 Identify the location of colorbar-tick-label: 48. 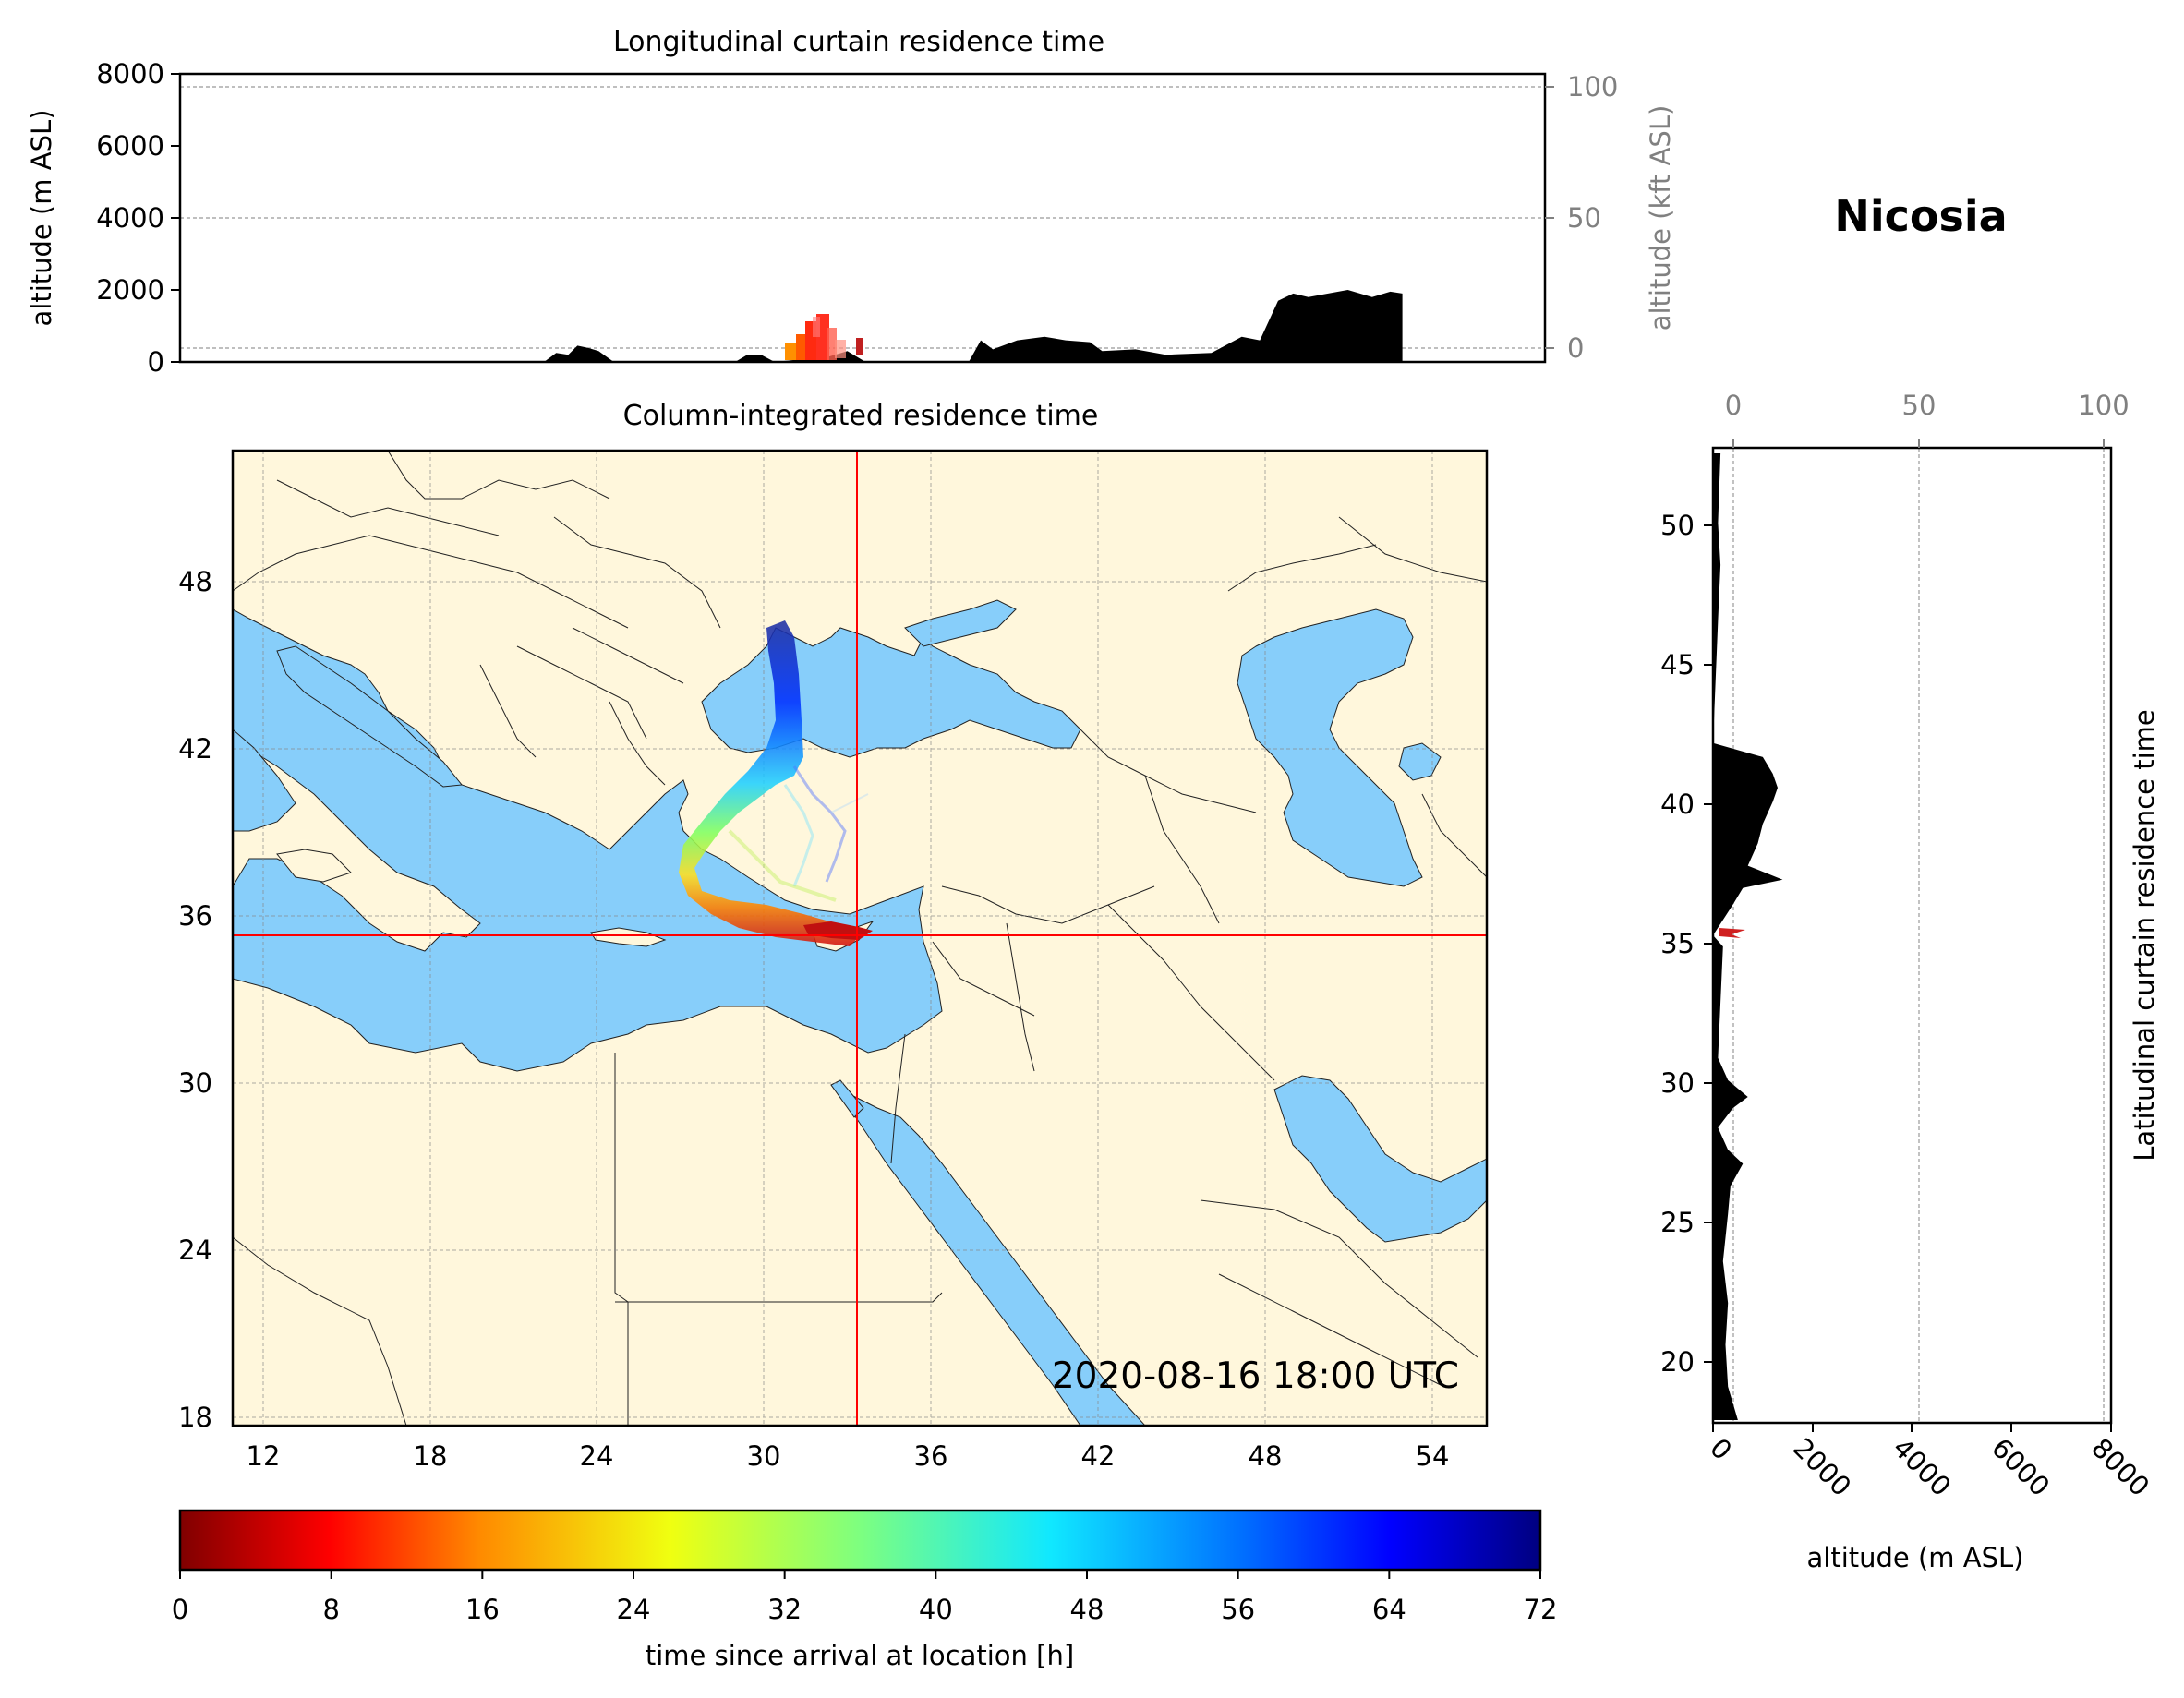
(1087, 1609).